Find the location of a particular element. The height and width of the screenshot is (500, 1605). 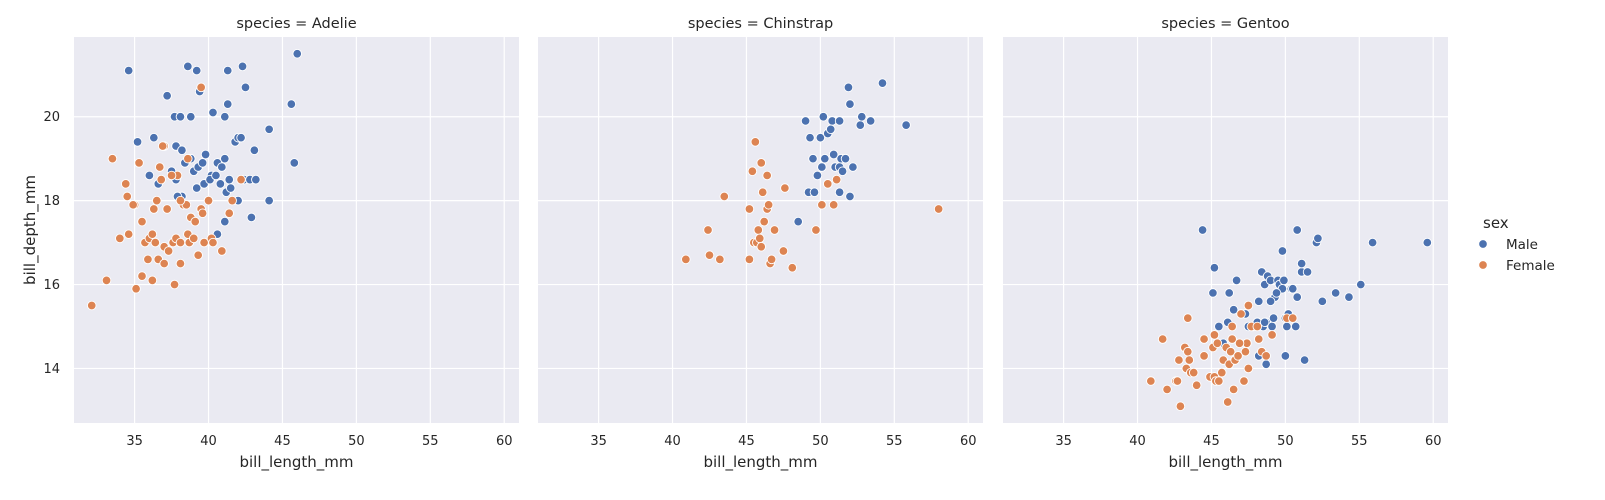

legend-title: sex is located at coordinates (1496, 223).